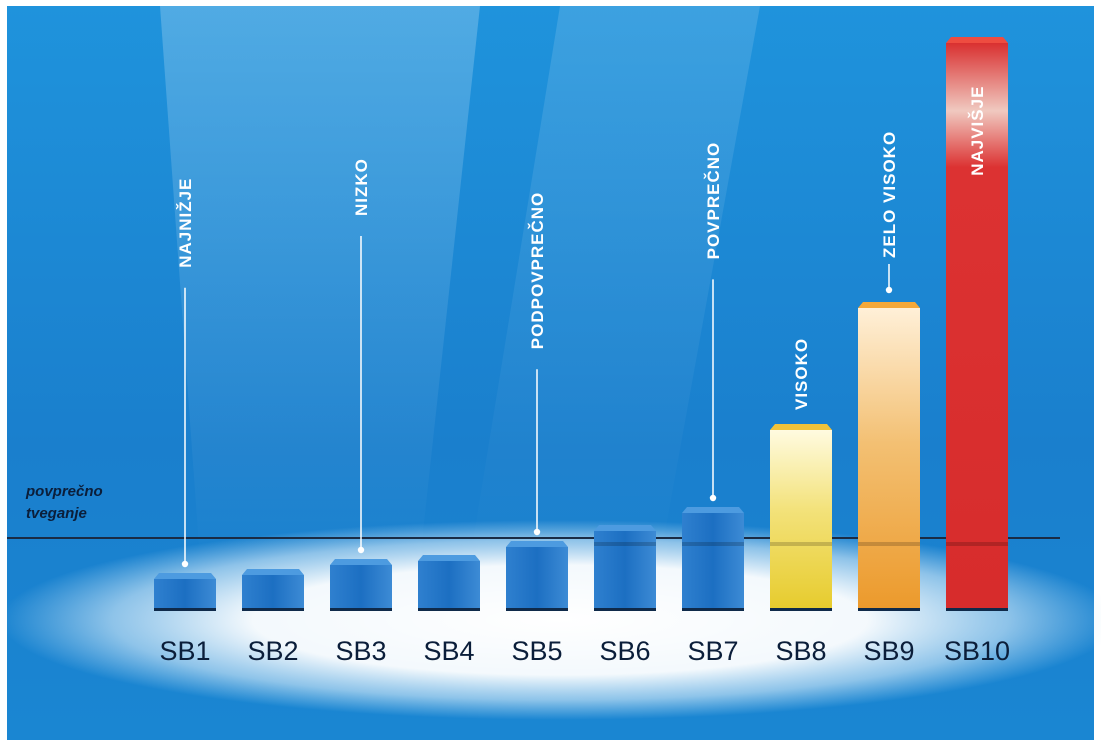  I want to click on bar-sb9, so click(889, 456).